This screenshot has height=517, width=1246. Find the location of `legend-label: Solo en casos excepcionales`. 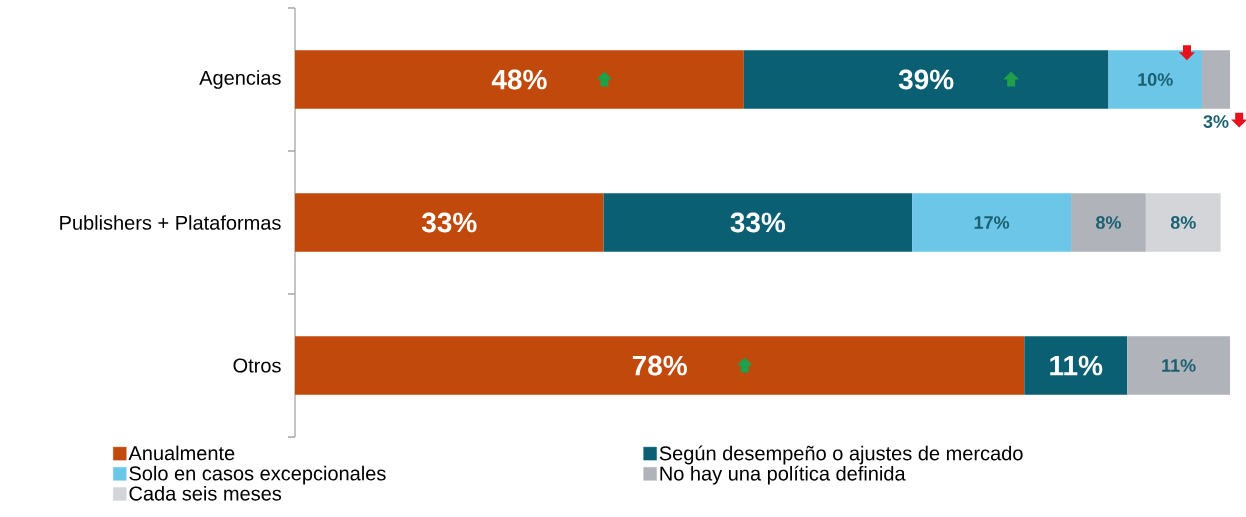

legend-label: Solo en casos excepcionales is located at coordinates (257, 475).